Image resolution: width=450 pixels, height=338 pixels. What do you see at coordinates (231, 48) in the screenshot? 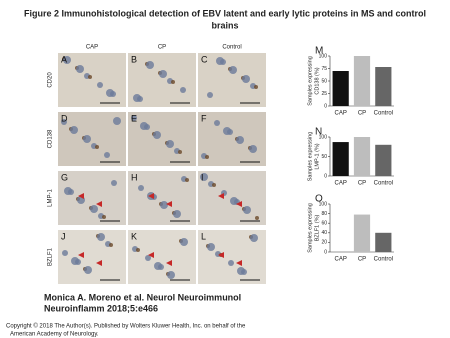
I see `column-header: Control` at bounding box center [231, 48].